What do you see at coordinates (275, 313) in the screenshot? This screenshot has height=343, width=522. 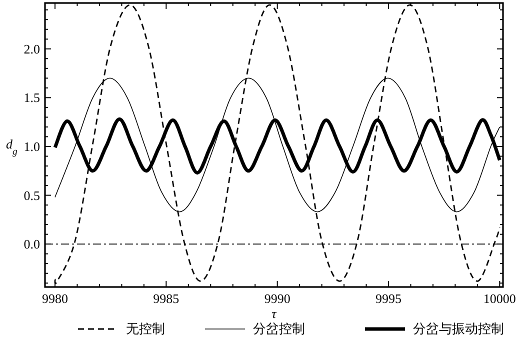 I see `x-axis-title: τ` at bounding box center [275, 313].